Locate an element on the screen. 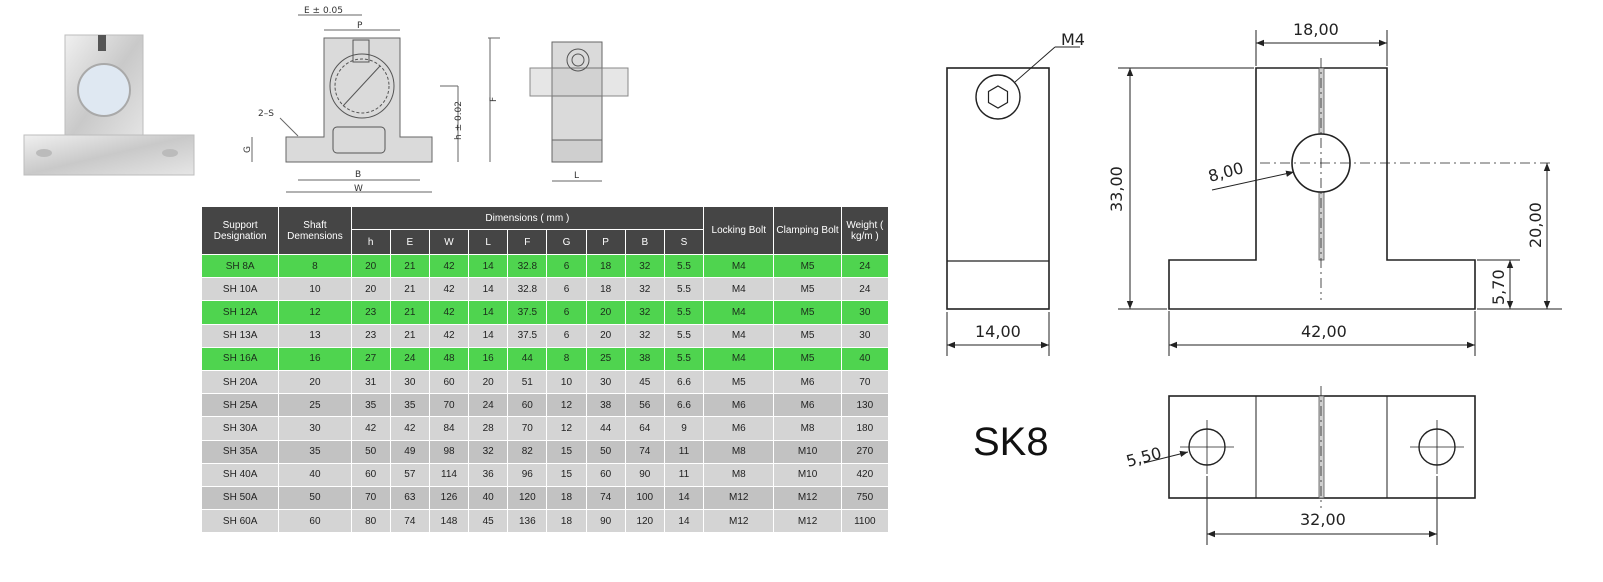 This screenshot has height=582, width=1603. cell-dim-l: 45 is located at coordinates (488, 521).